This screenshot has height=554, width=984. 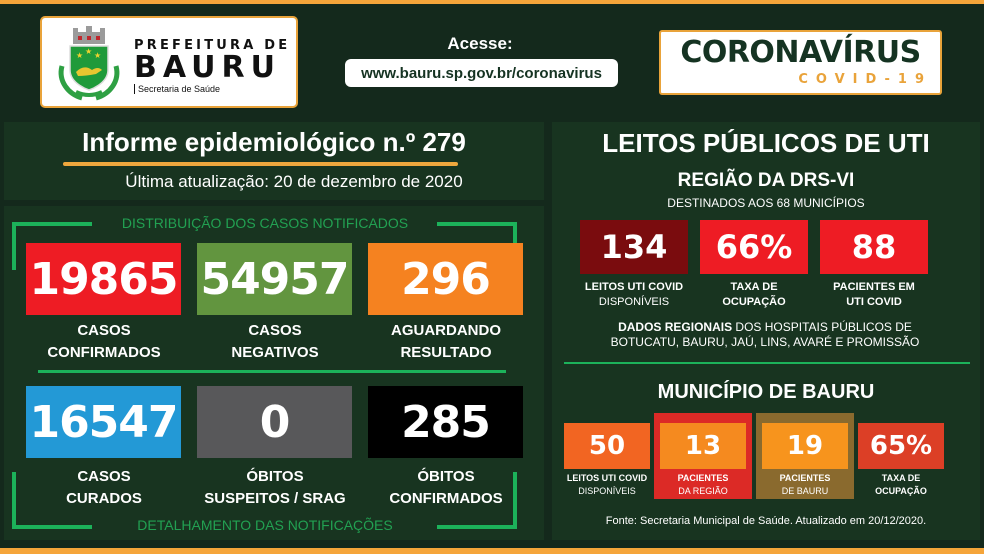 What do you see at coordinates (805, 491) in the screenshot?
I see `label-line2: DE BAURU` at bounding box center [805, 491].